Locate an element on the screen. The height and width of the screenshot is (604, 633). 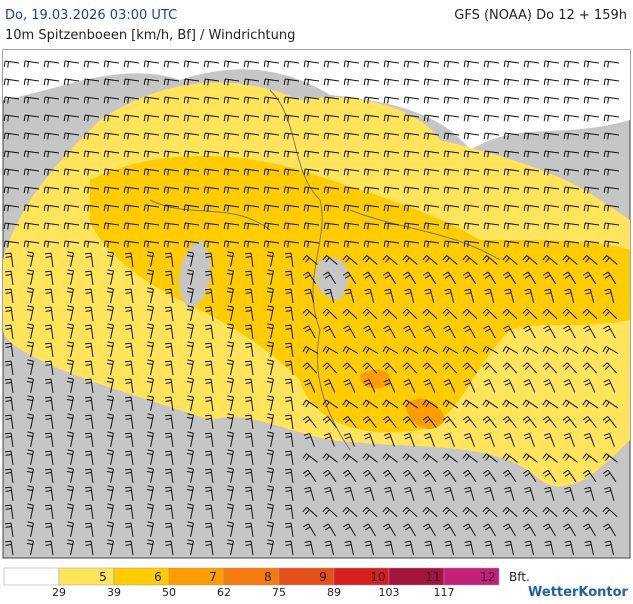
legend-label: 7 is located at coordinates (213, 577).